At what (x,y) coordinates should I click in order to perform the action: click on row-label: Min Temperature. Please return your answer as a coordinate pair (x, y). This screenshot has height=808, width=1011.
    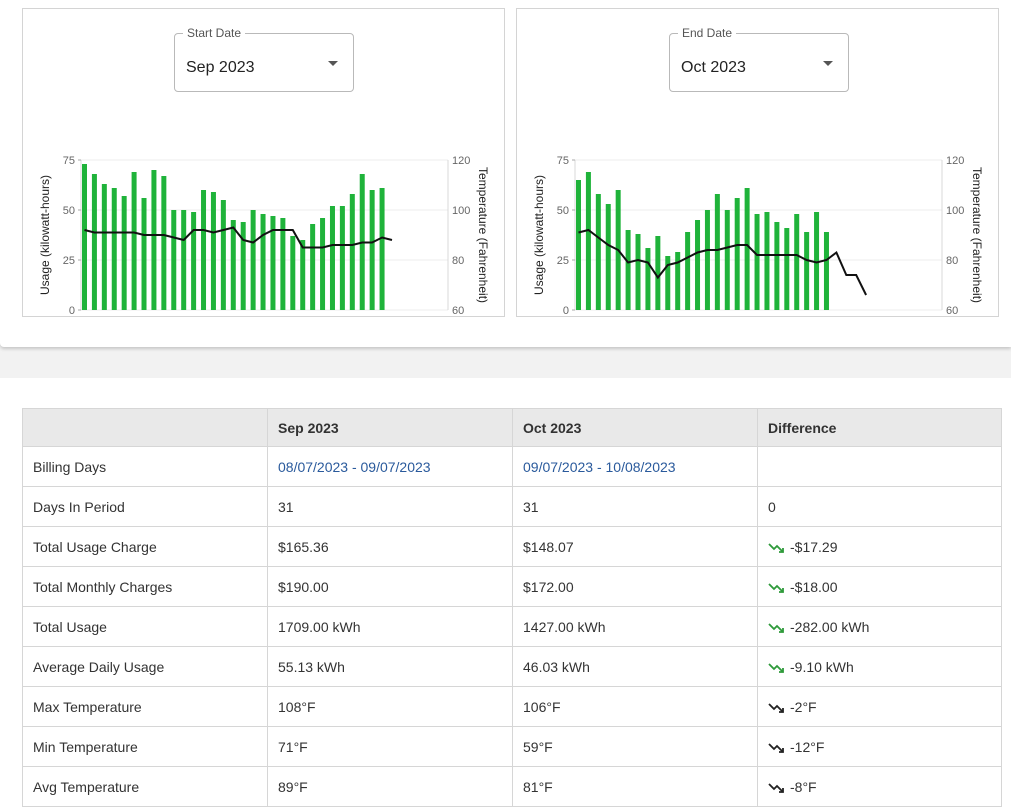
    Looking at the image, I should click on (145, 746).